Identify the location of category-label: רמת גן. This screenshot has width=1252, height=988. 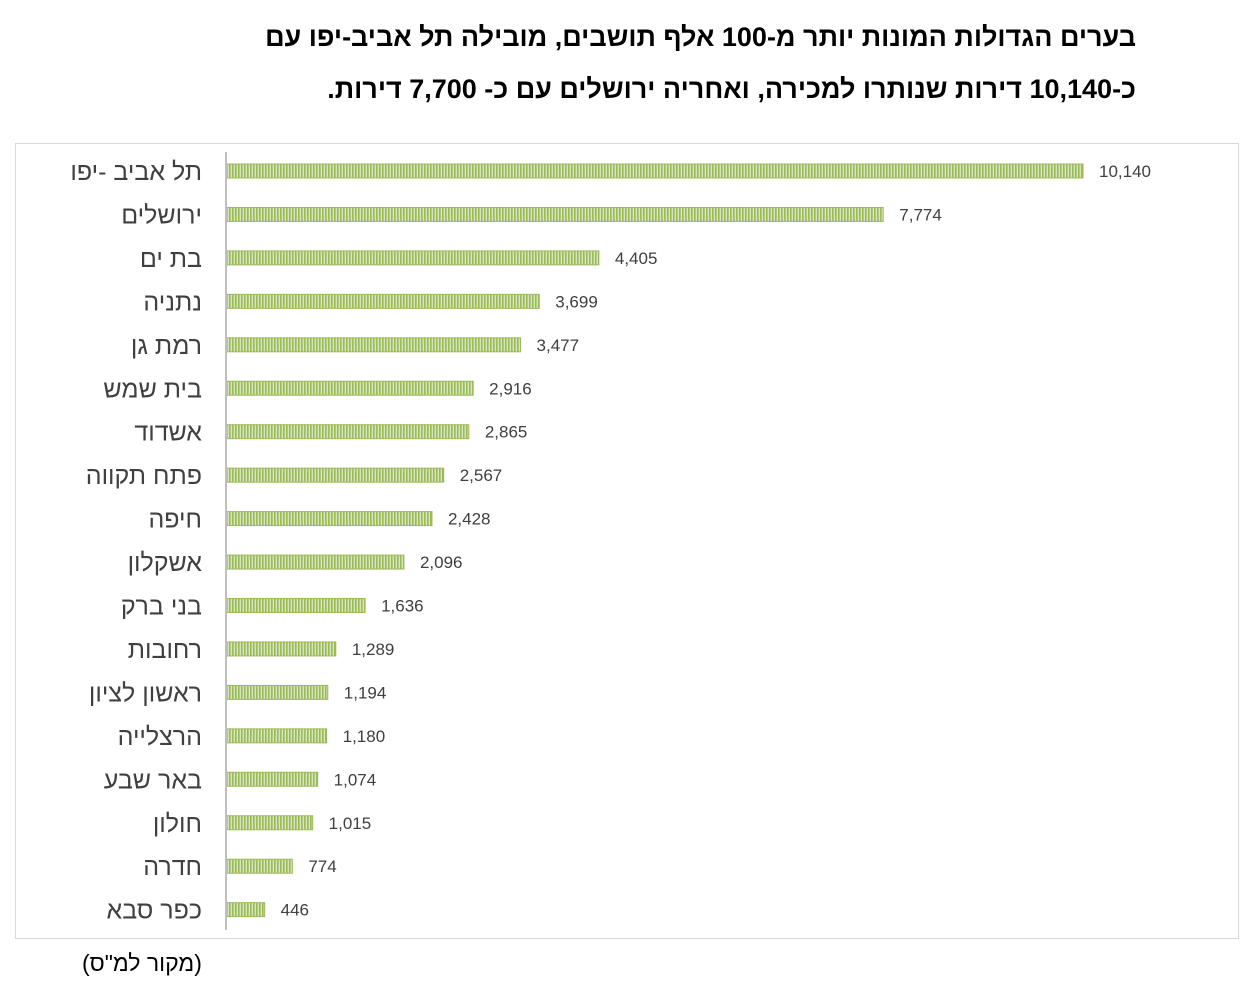
(166, 346).